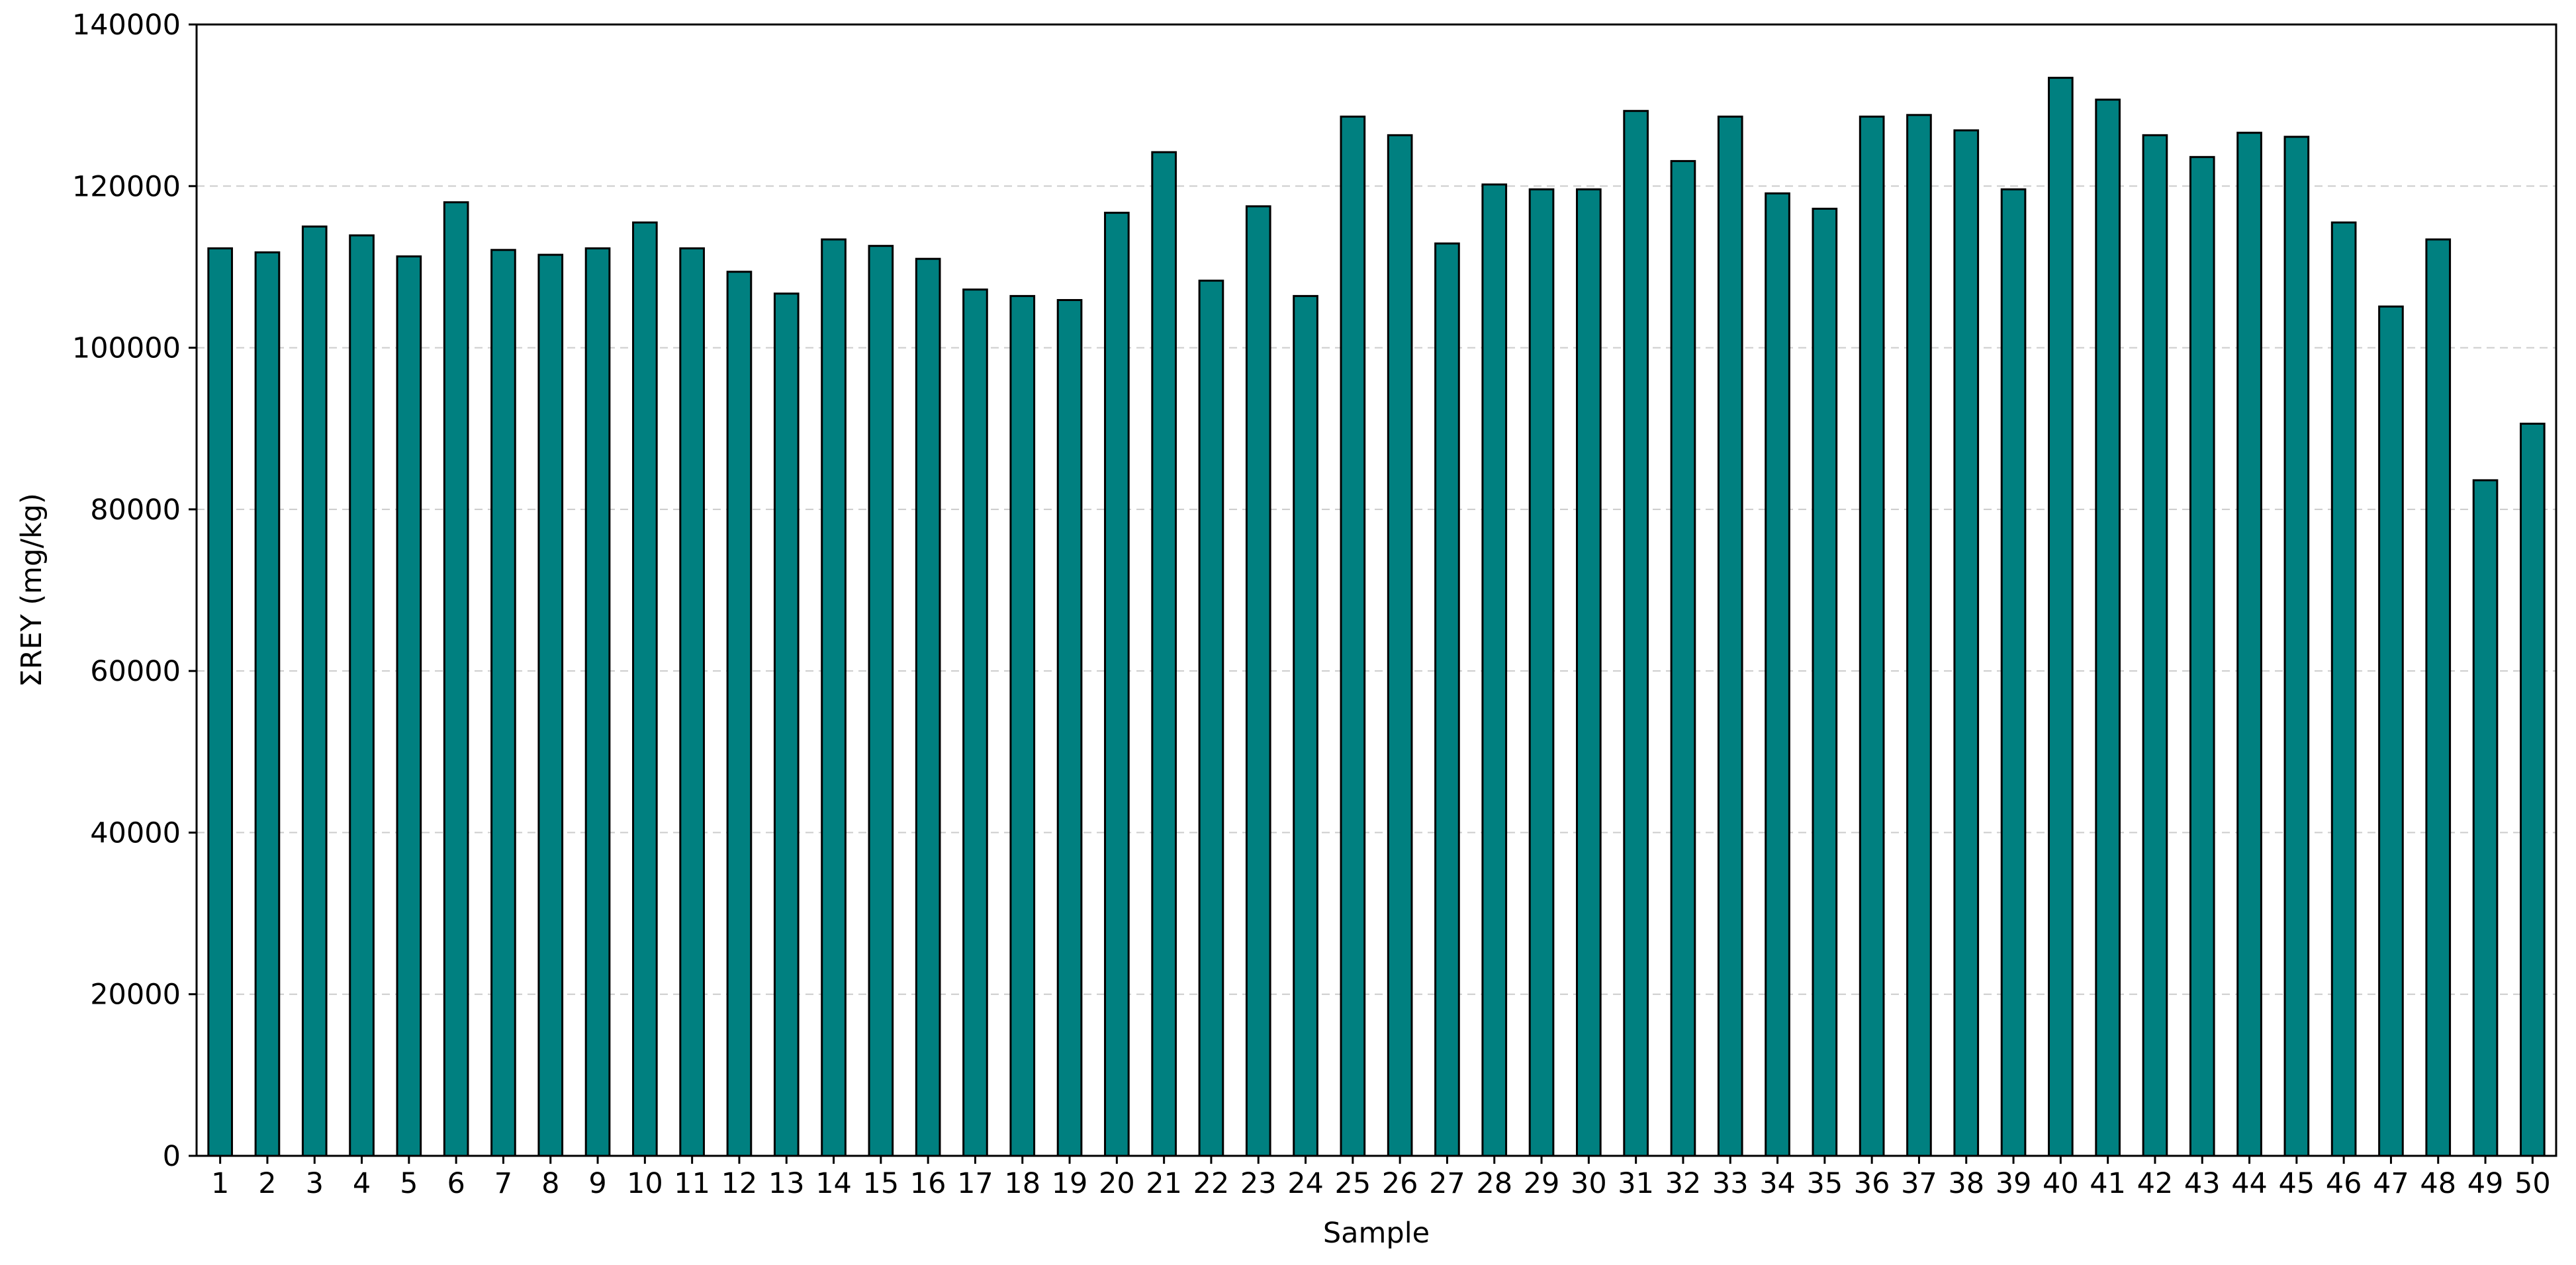 The height and width of the screenshot is (1265, 2576). What do you see at coordinates (220, 1183) in the screenshot?
I see `x-tick-label: 1` at bounding box center [220, 1183].